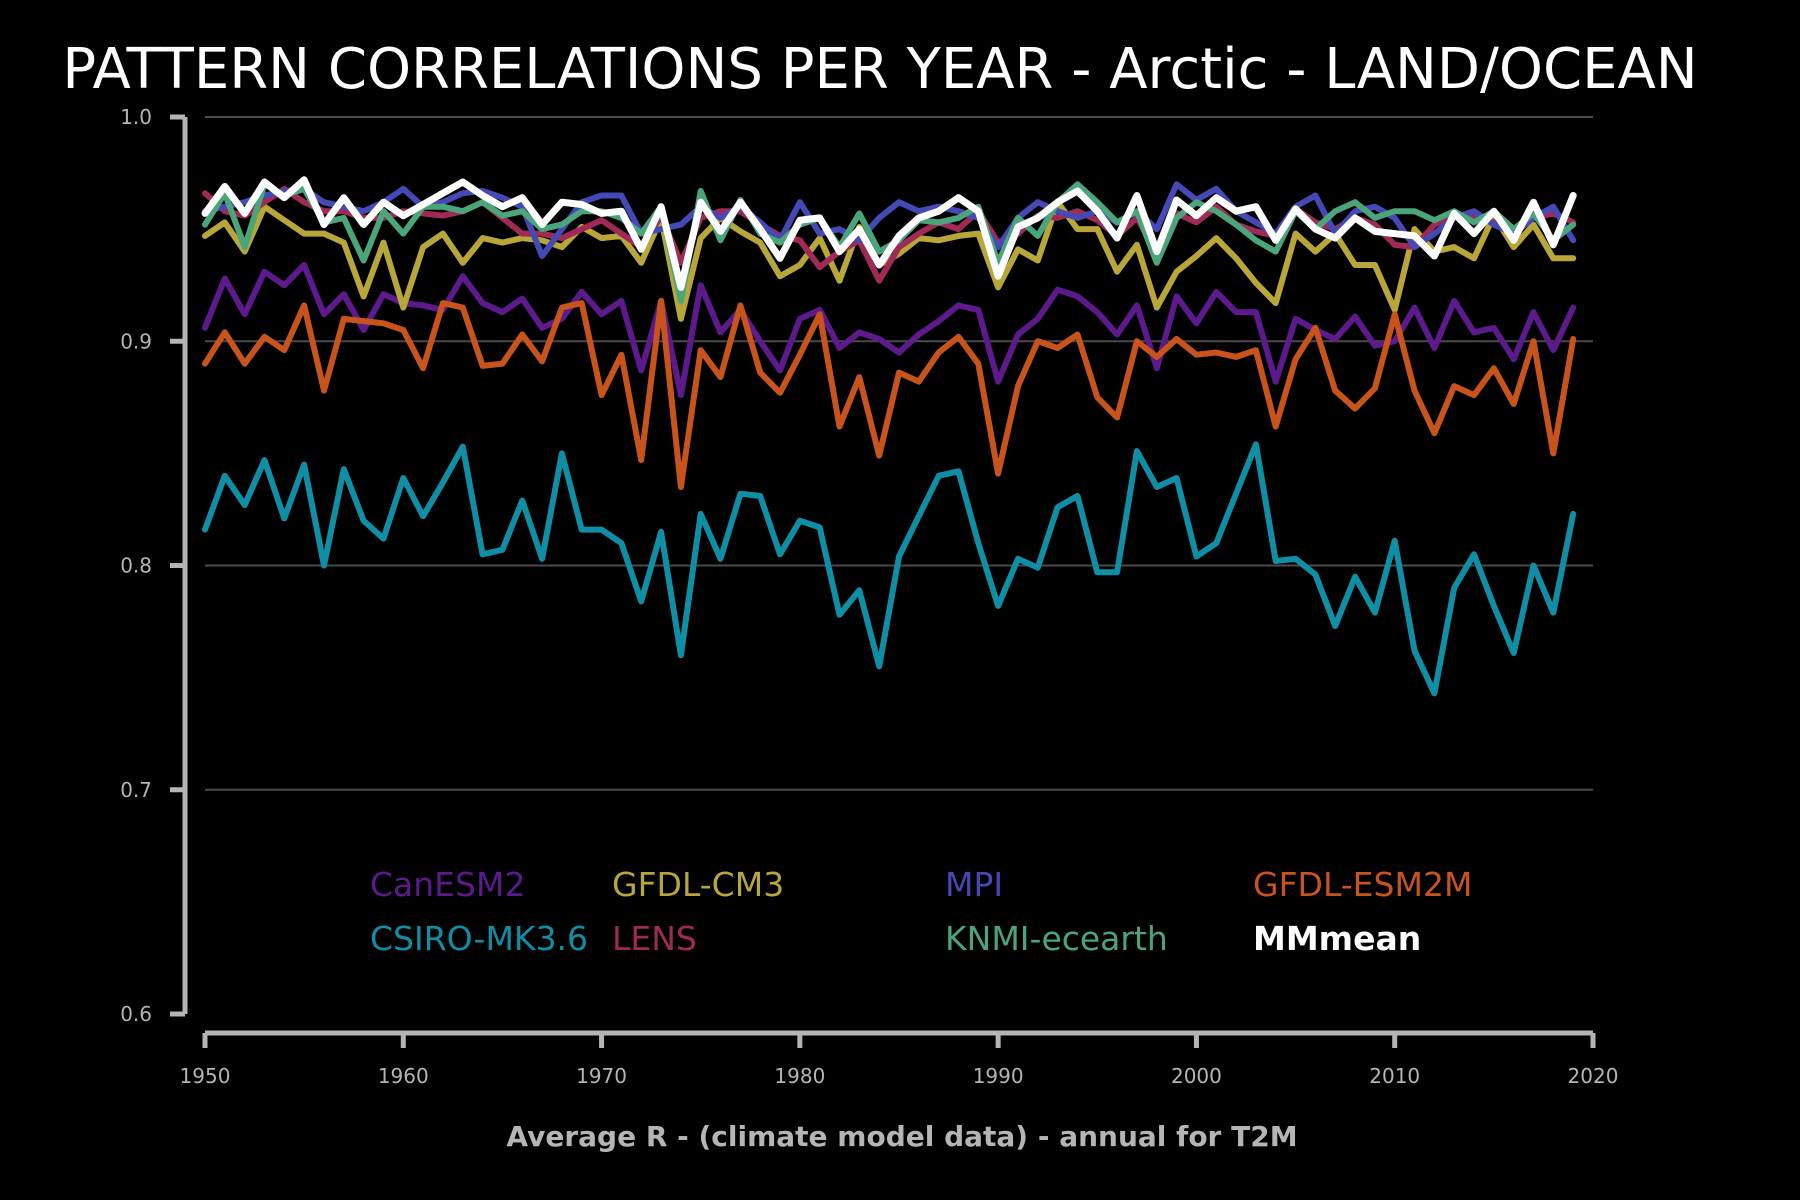 This screenshot has height=1200, width=1800. What do you see at coordinates (1337, 938) in the screenshot?
I see `legend-item-mmmean: MMmean` at bounding box center [1337, 938].